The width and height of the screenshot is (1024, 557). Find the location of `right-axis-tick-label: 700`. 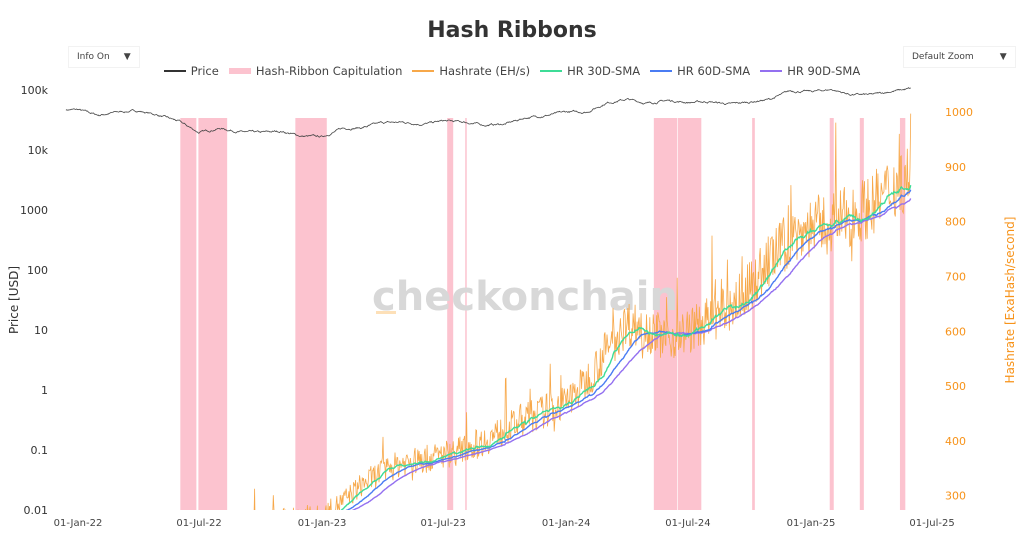

right-axis-tick-label: 700 is located at coordinates (955, 276).